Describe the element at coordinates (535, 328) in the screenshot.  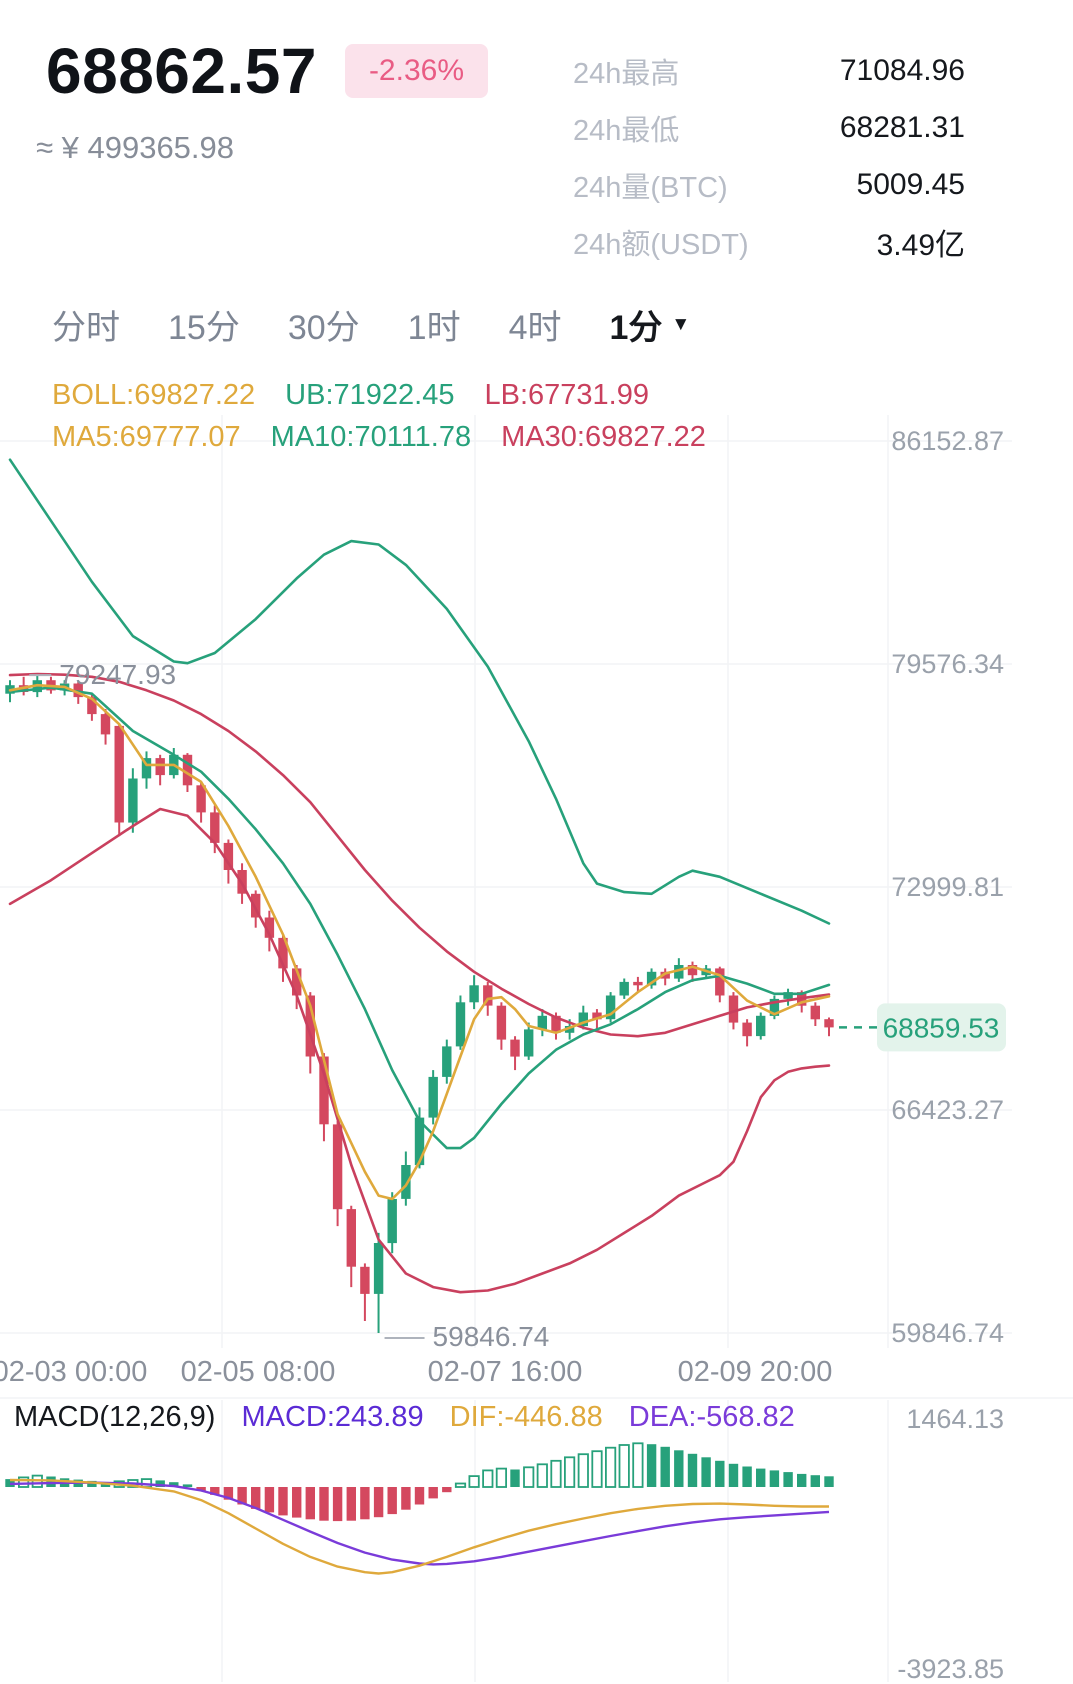
I see `tab-4hour: 4时` at that location.